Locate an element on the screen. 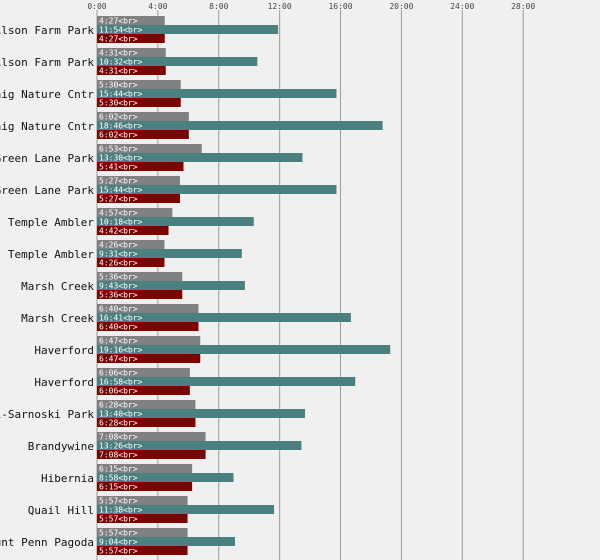 The height and width of the screenshot is (560, 600). bar-label: 10:18<br> is located at coordinates (121, 222).